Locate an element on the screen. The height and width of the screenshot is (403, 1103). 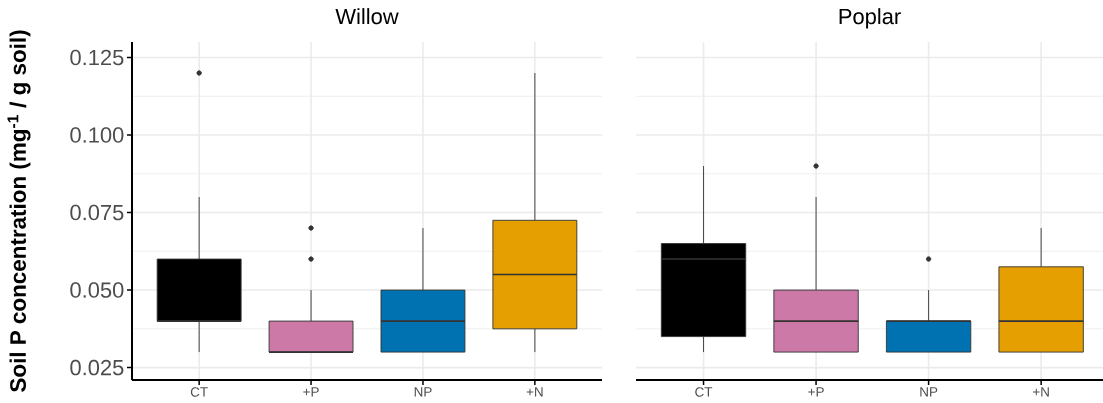
y-tick-label: 0.025 is located at coordinates (97, 367).